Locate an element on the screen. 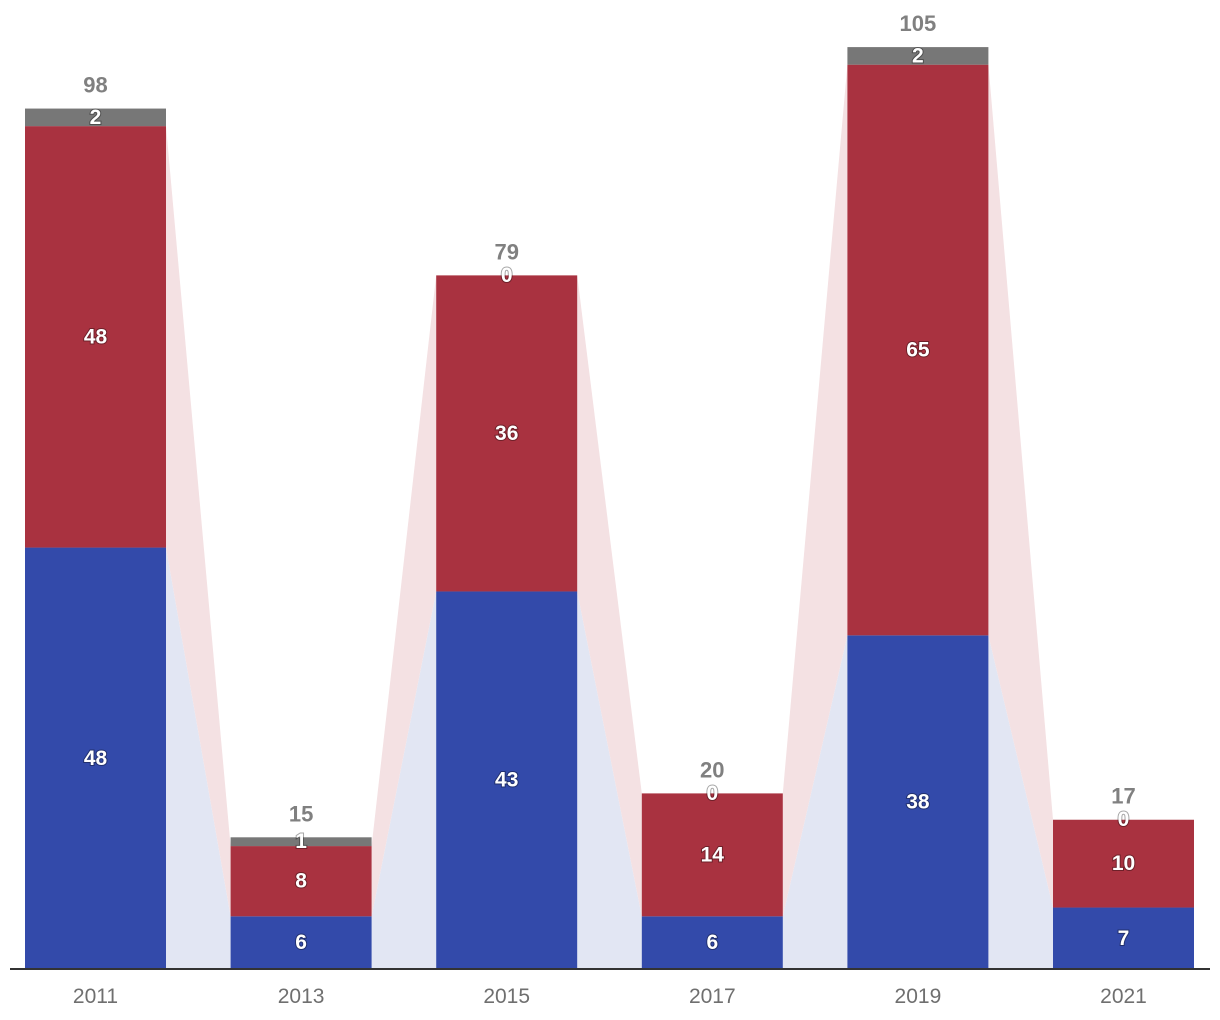 This screenshot has width=1220, height=1020. x-tick-label-2015: 2015 is located at coordinates (506, 996).